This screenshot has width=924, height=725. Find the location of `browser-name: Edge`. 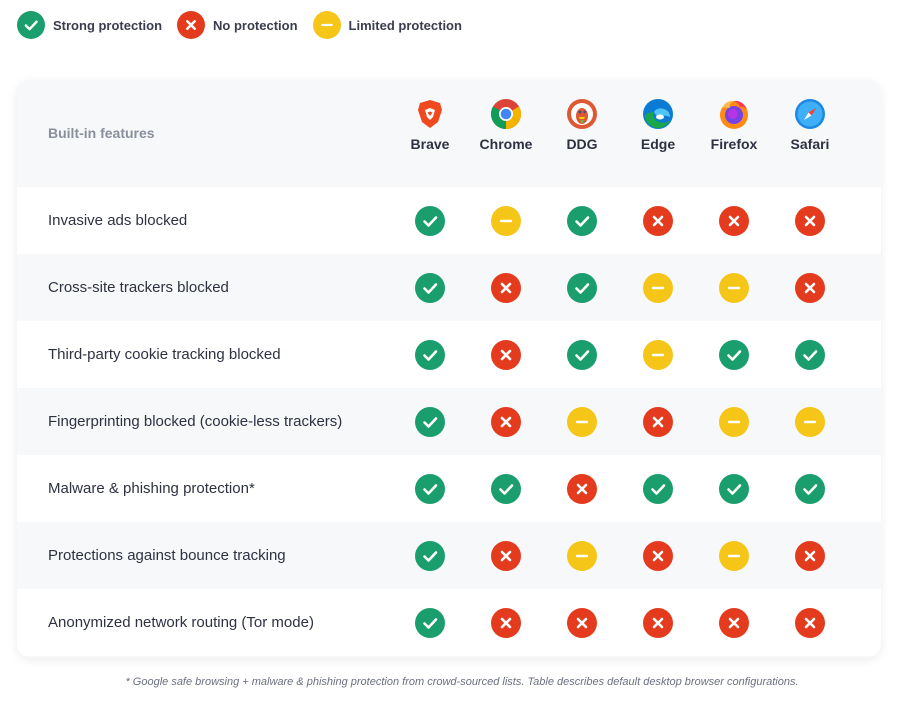

browser-name: Edge is located at coordinates (658, 144).